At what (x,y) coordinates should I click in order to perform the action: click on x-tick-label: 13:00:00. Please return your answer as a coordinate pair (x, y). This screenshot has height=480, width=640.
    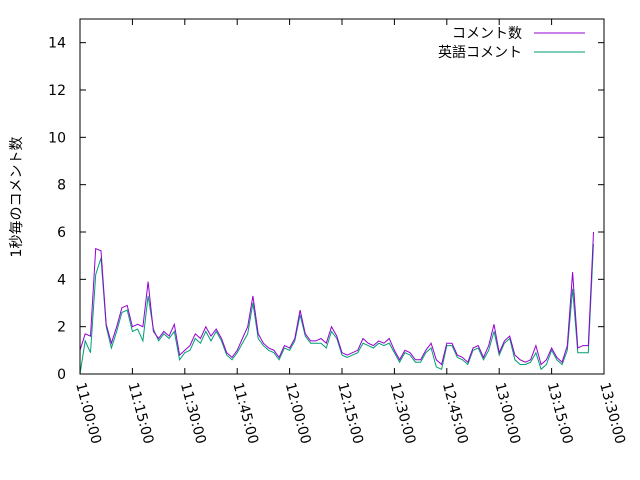
    Looking at the image, I should click on (507, 413).